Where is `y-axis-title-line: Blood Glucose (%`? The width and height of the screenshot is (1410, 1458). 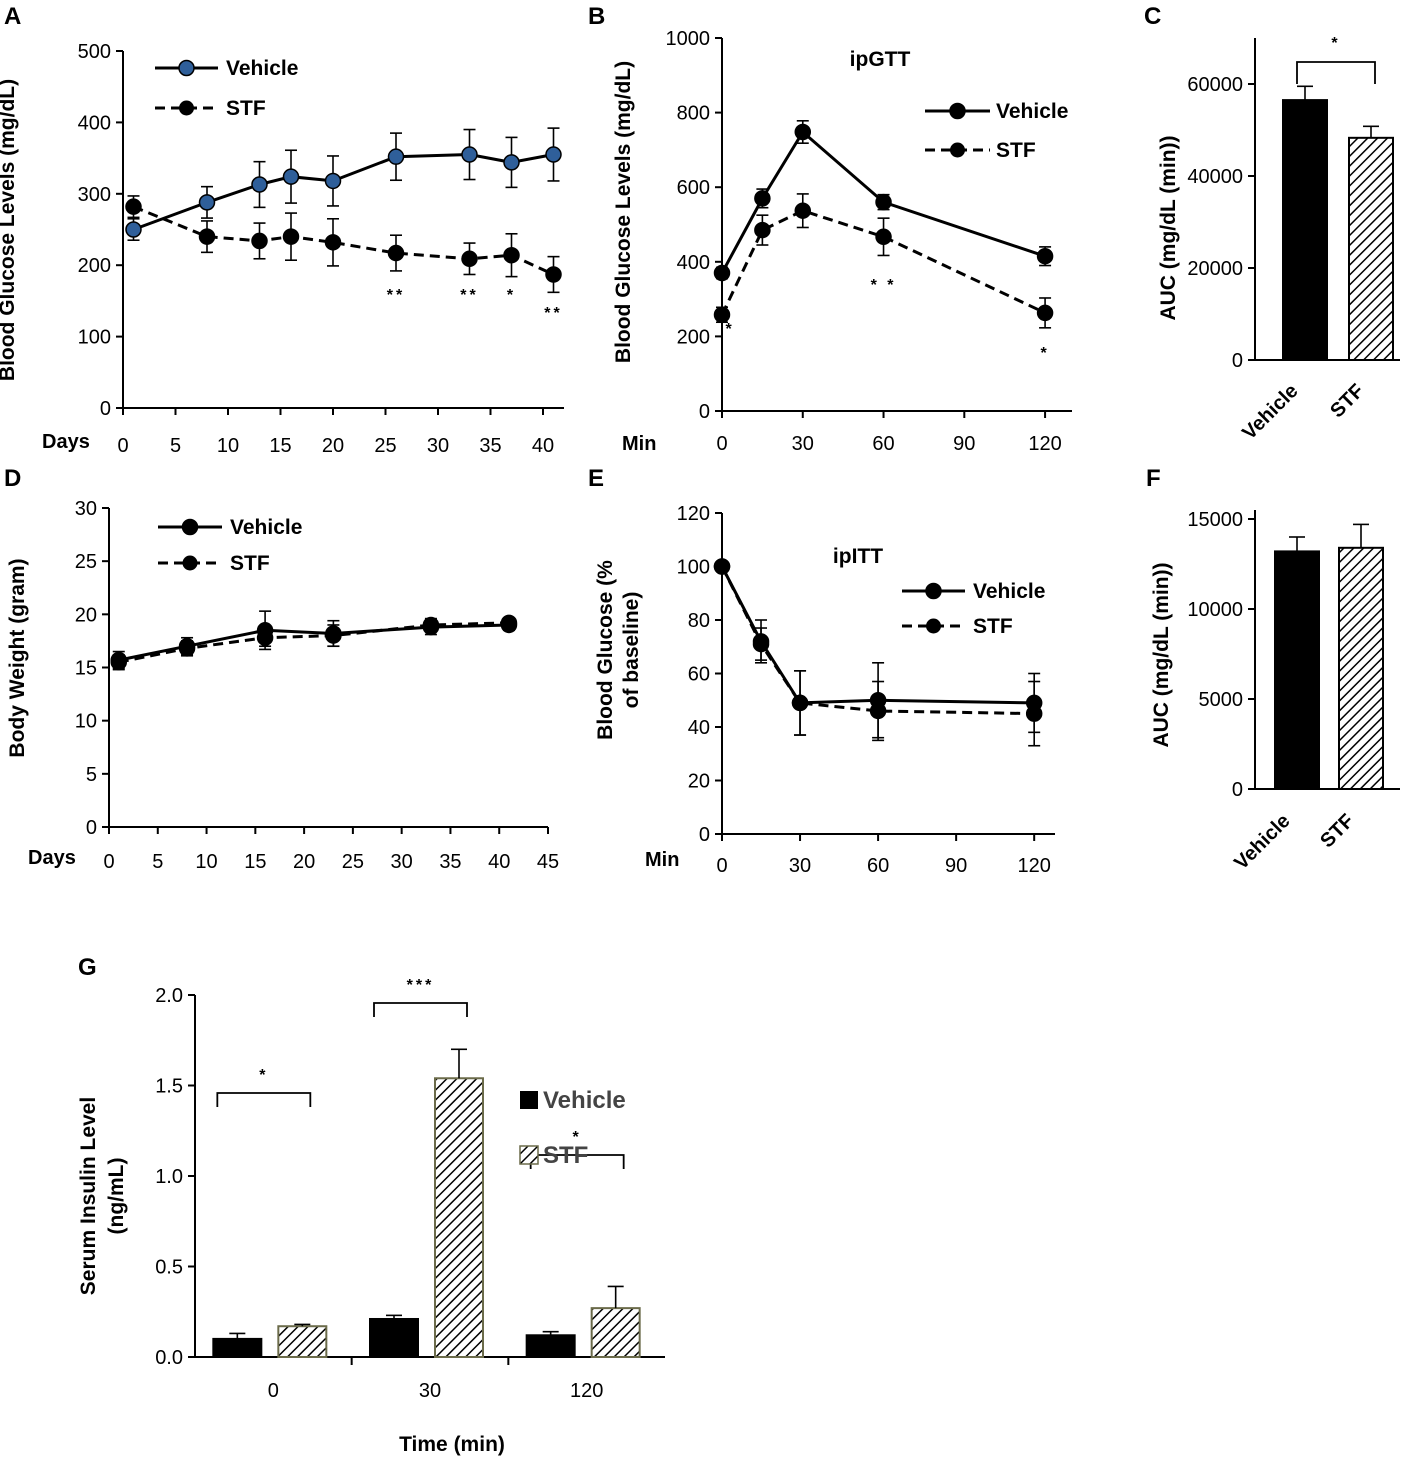 y-axis-title-line: Blood Glucose (% is located at coordinates (605, 650).